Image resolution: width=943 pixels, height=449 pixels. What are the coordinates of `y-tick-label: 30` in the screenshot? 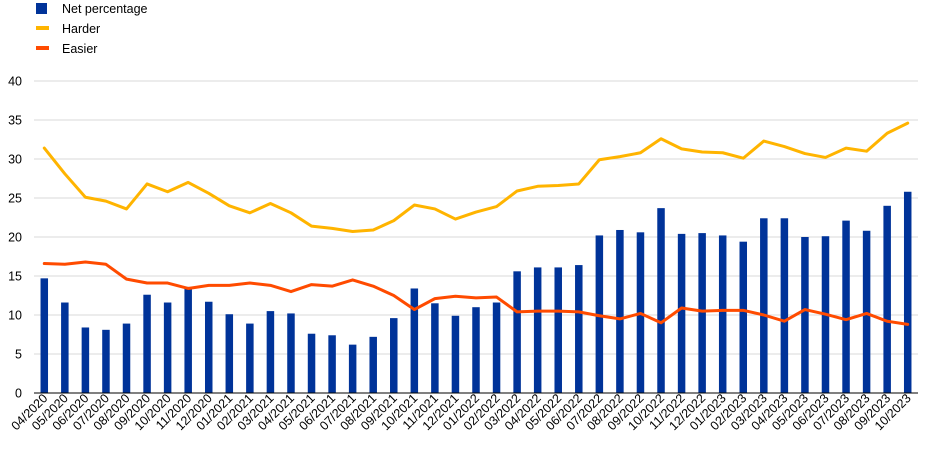 It's located at (15, 160).